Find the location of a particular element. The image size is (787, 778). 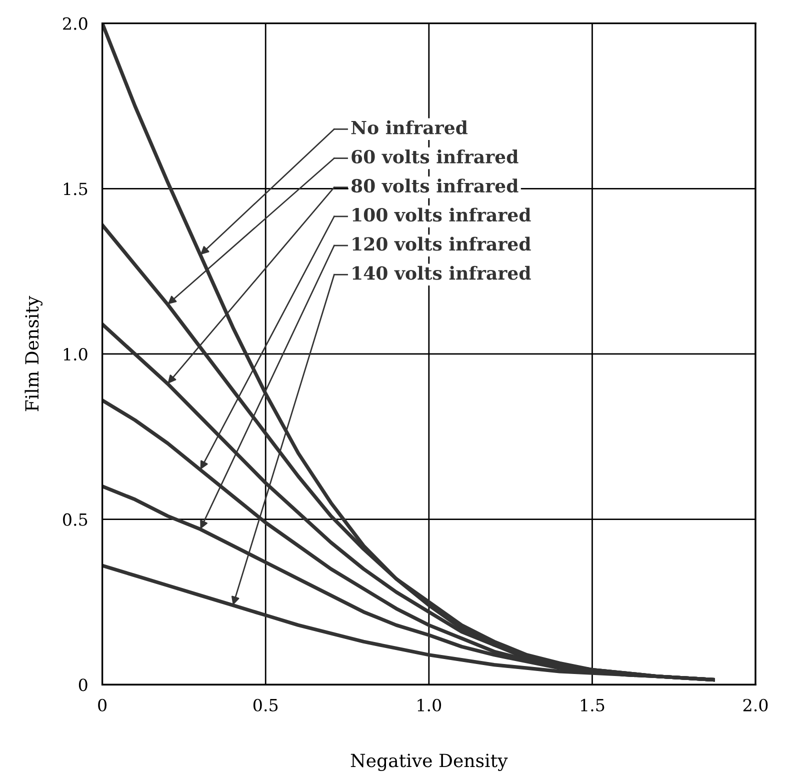

legend-label: 140 volts infrared is located at coordinates (441, 273).